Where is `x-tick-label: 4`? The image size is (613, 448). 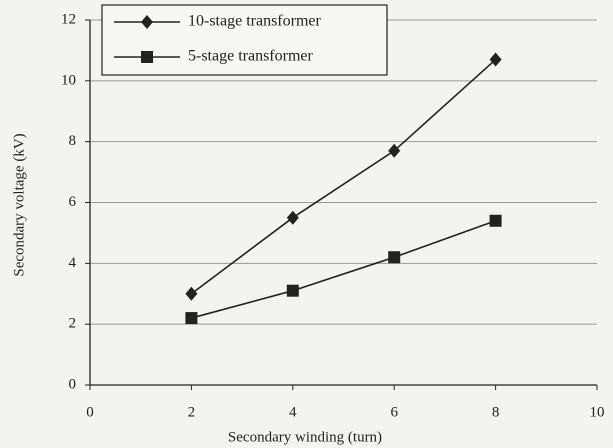 x-tick-label: 4 is located at coordinates (293, 412).